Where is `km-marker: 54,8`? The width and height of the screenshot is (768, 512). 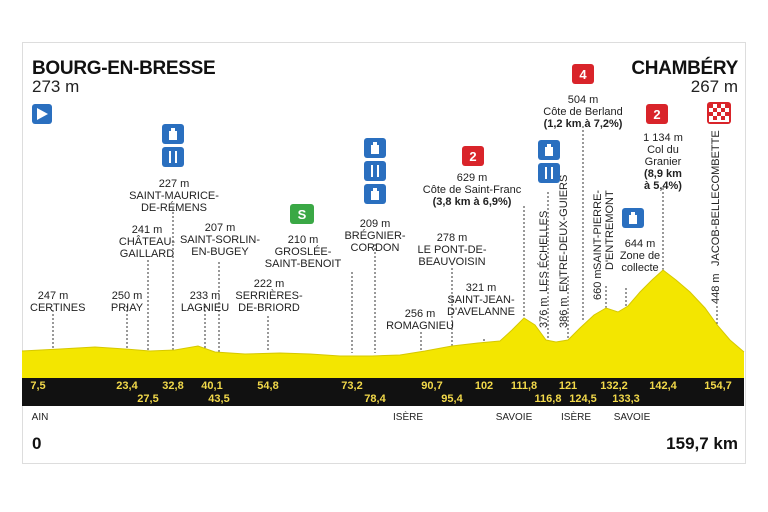
km-marker: 54,8 is located at coordinates (268, 386).